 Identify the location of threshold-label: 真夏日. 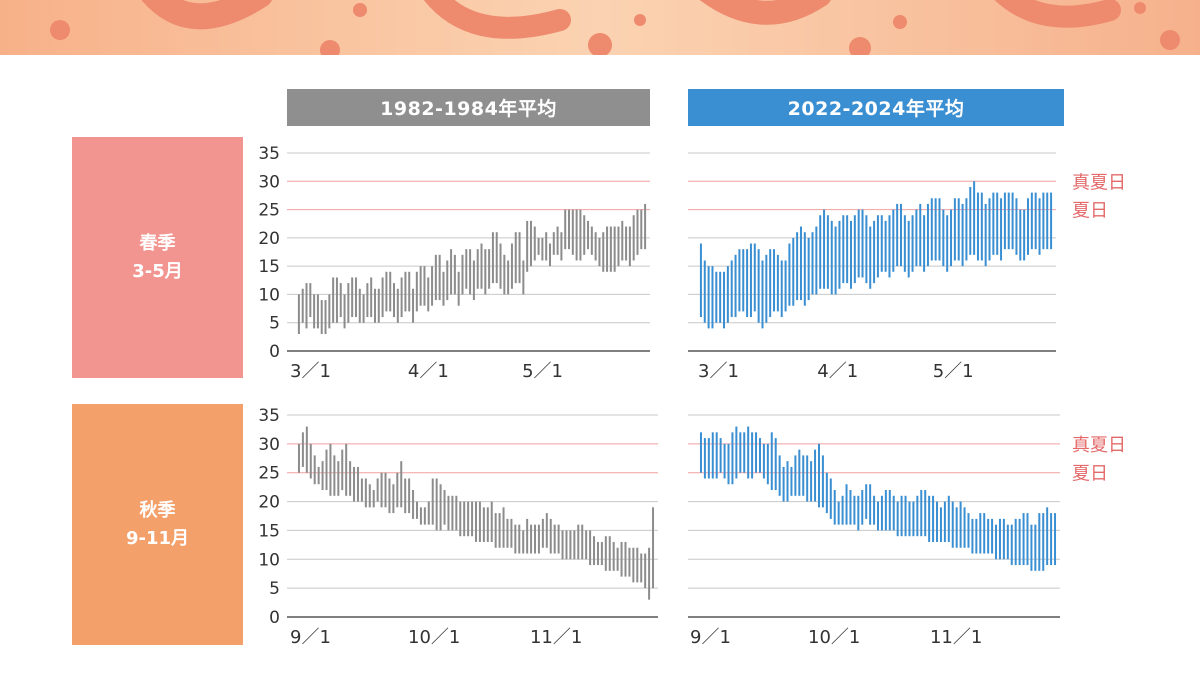
(1099, 445).